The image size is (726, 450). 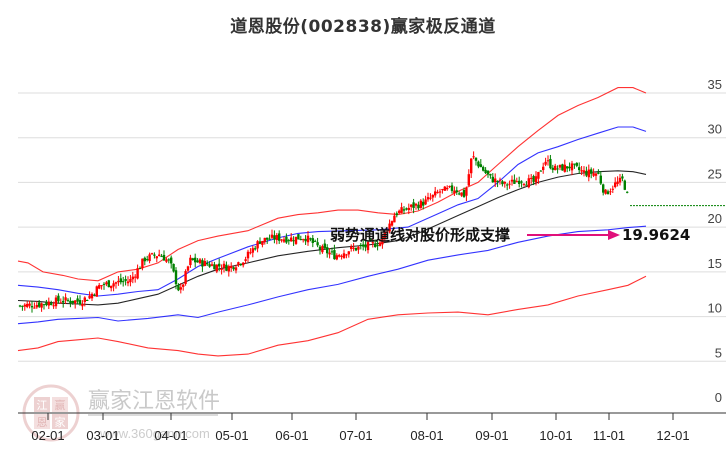 What do you see at coordinates (154, 401) in the screenshot?
I see `watermark-brand: 赢家江恩软件` at bounding box center [154, 401].